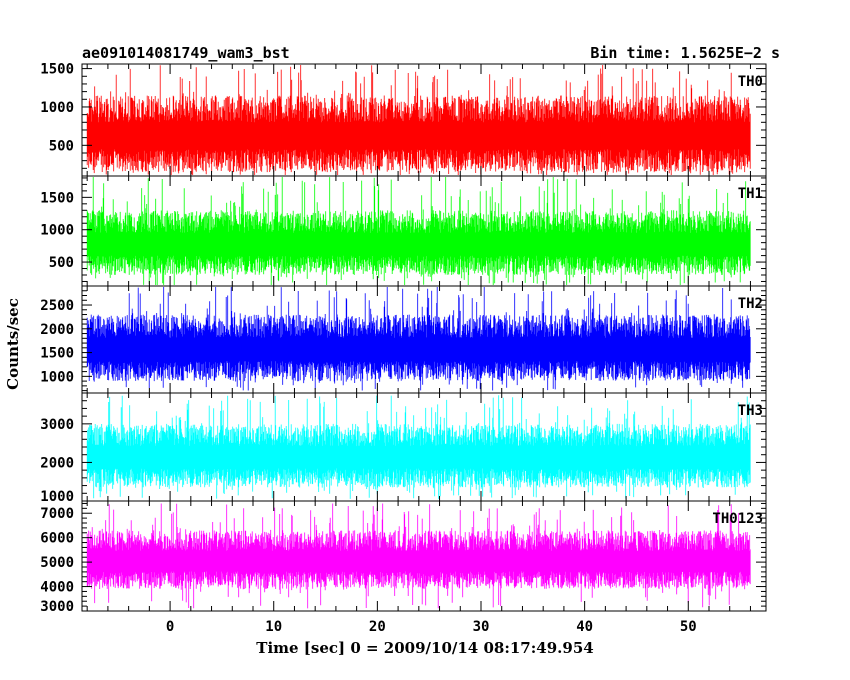 The width and height of the screenshot is (850, 680). What do you see at coordinates (685, 53) in the screenshot?
I see `bin-time-label: Bin time: 1.5625E−2 s` at bounding box center [685, 53].